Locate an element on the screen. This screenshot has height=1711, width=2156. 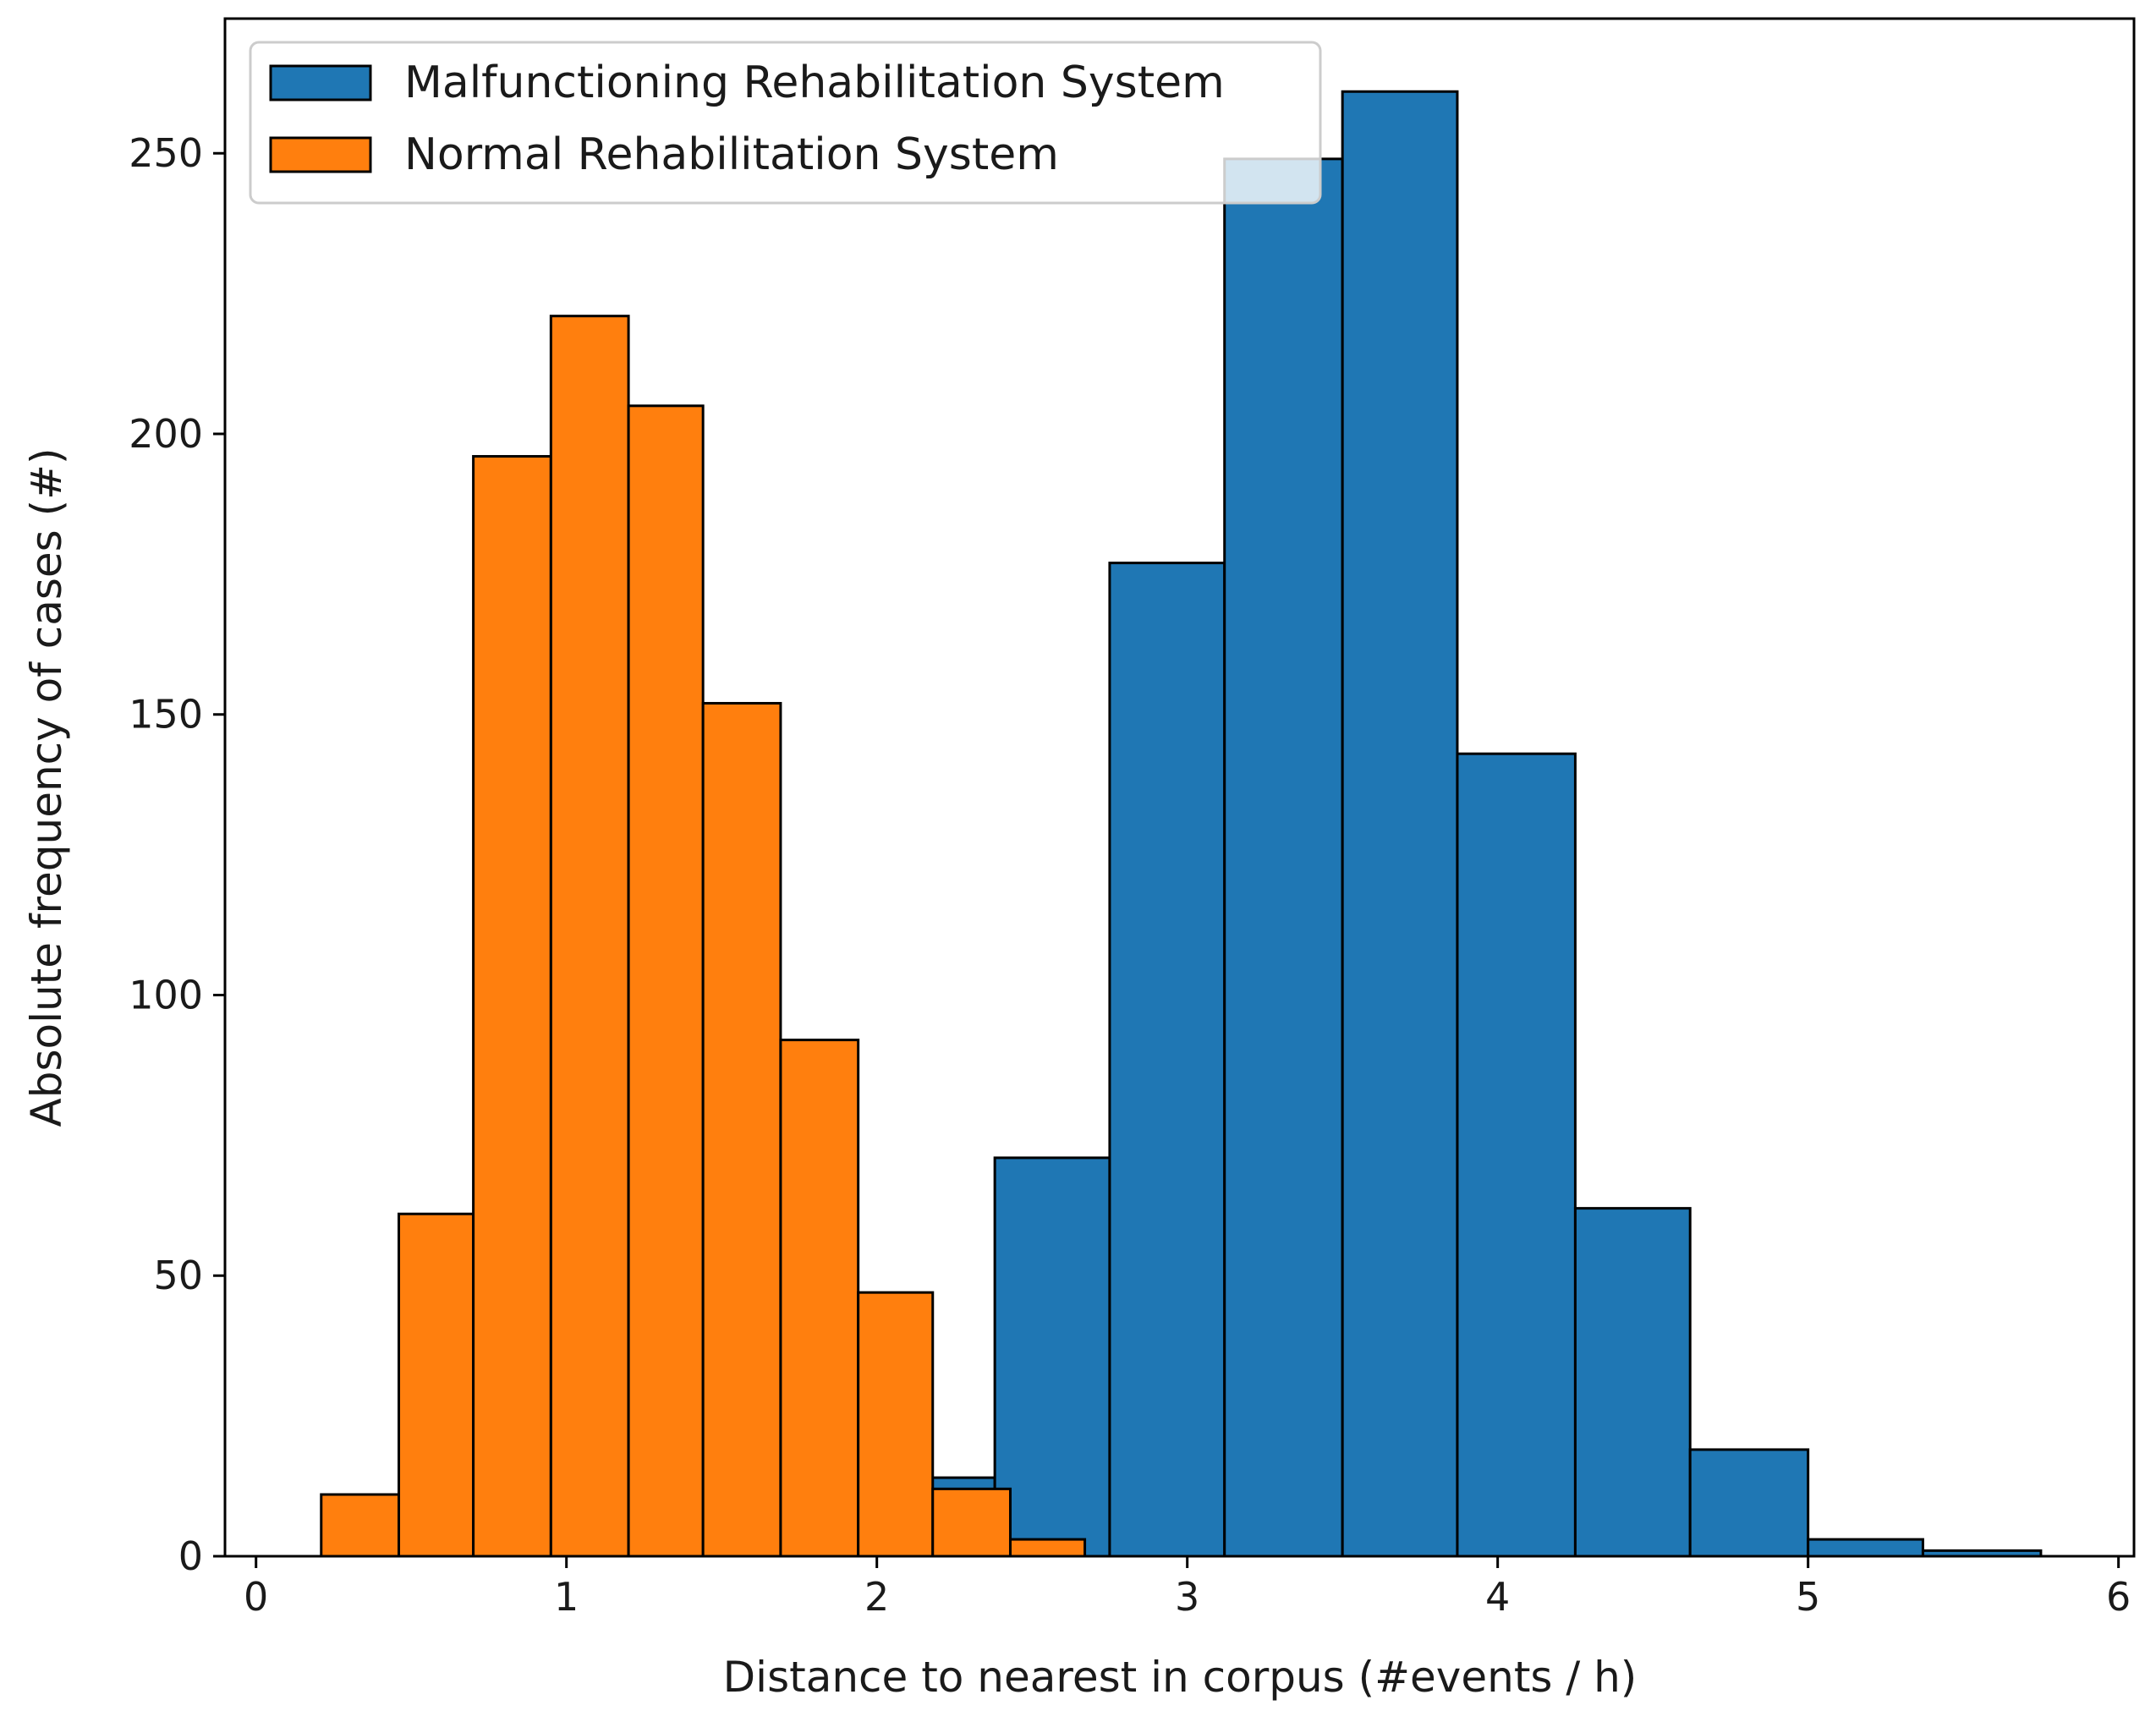
y-tick-label: 0 is located at coordinates (191, 1556).